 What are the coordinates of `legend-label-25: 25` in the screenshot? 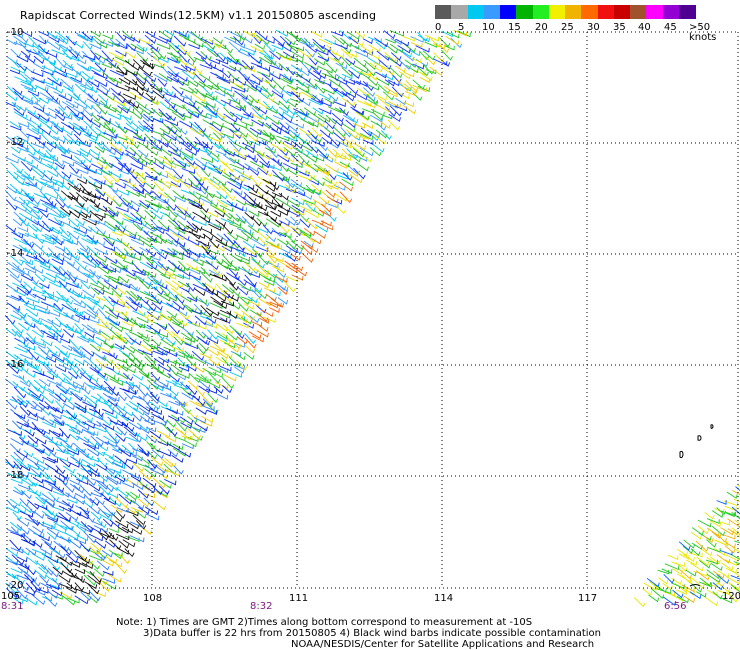 It's located at (567, 27).